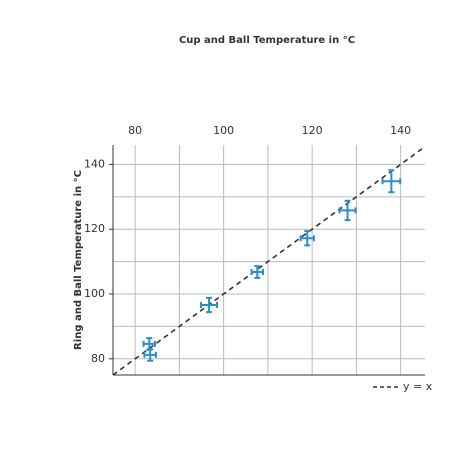 This screenshot has width=450, height=450. What do you see at coordinates (135, 130) in the screenshot?
I see `x-tick-label: 80` at bounding box center [135, 130].